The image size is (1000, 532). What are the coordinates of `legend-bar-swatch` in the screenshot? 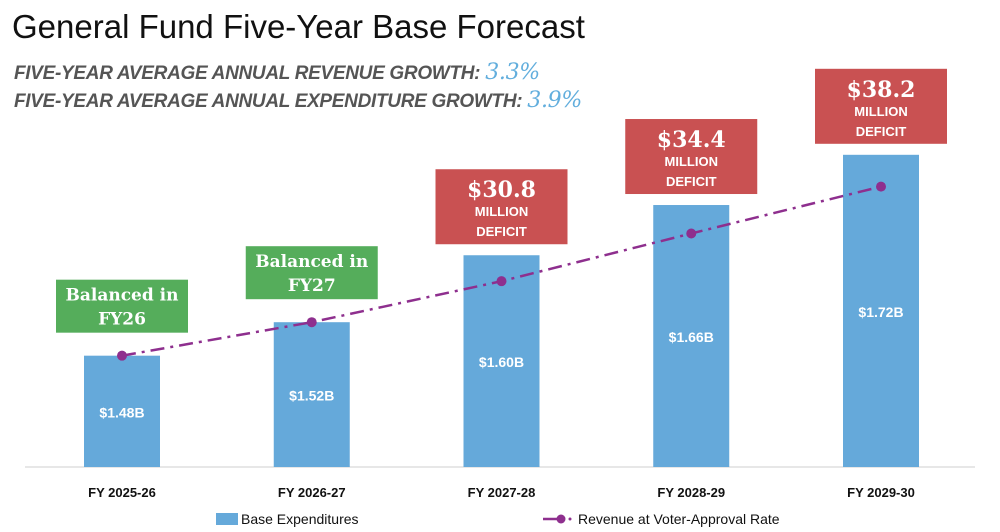 It's located at (227, 519).